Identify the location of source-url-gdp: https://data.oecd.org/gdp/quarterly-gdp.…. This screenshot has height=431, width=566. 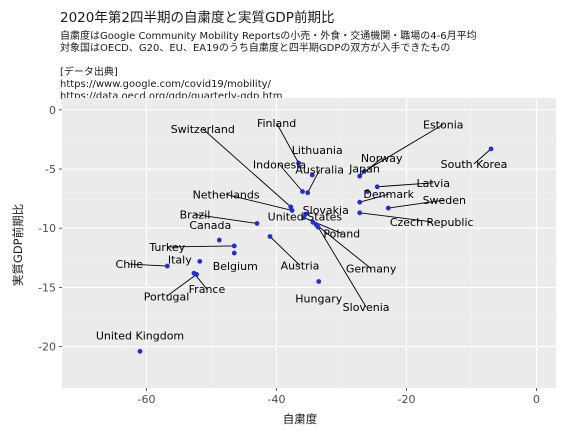
(171, 96).